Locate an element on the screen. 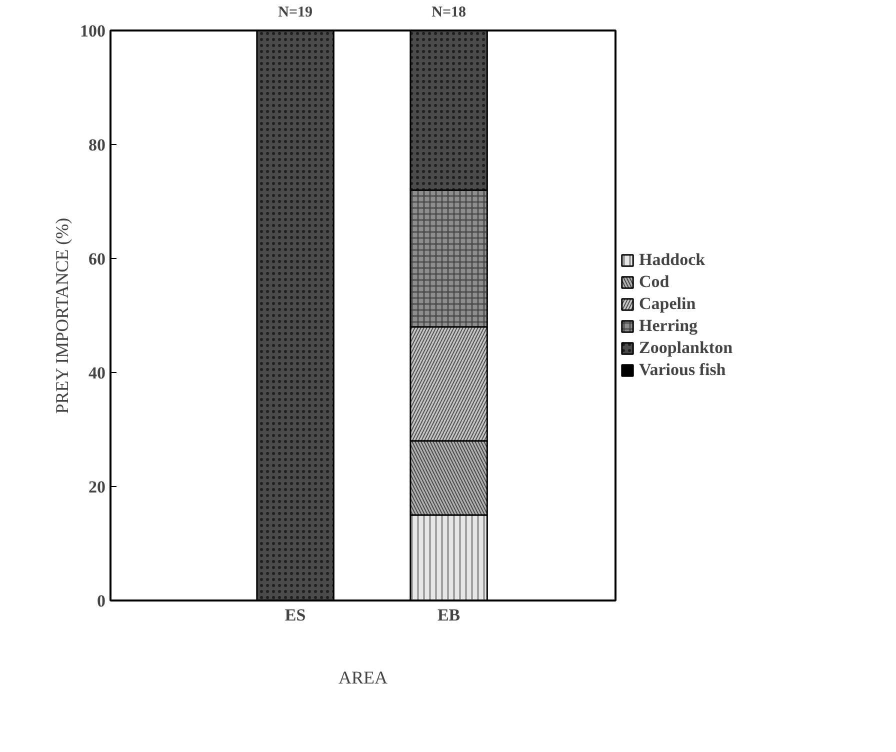  y-tick-label: 20 is located at coordinates (97, 487).